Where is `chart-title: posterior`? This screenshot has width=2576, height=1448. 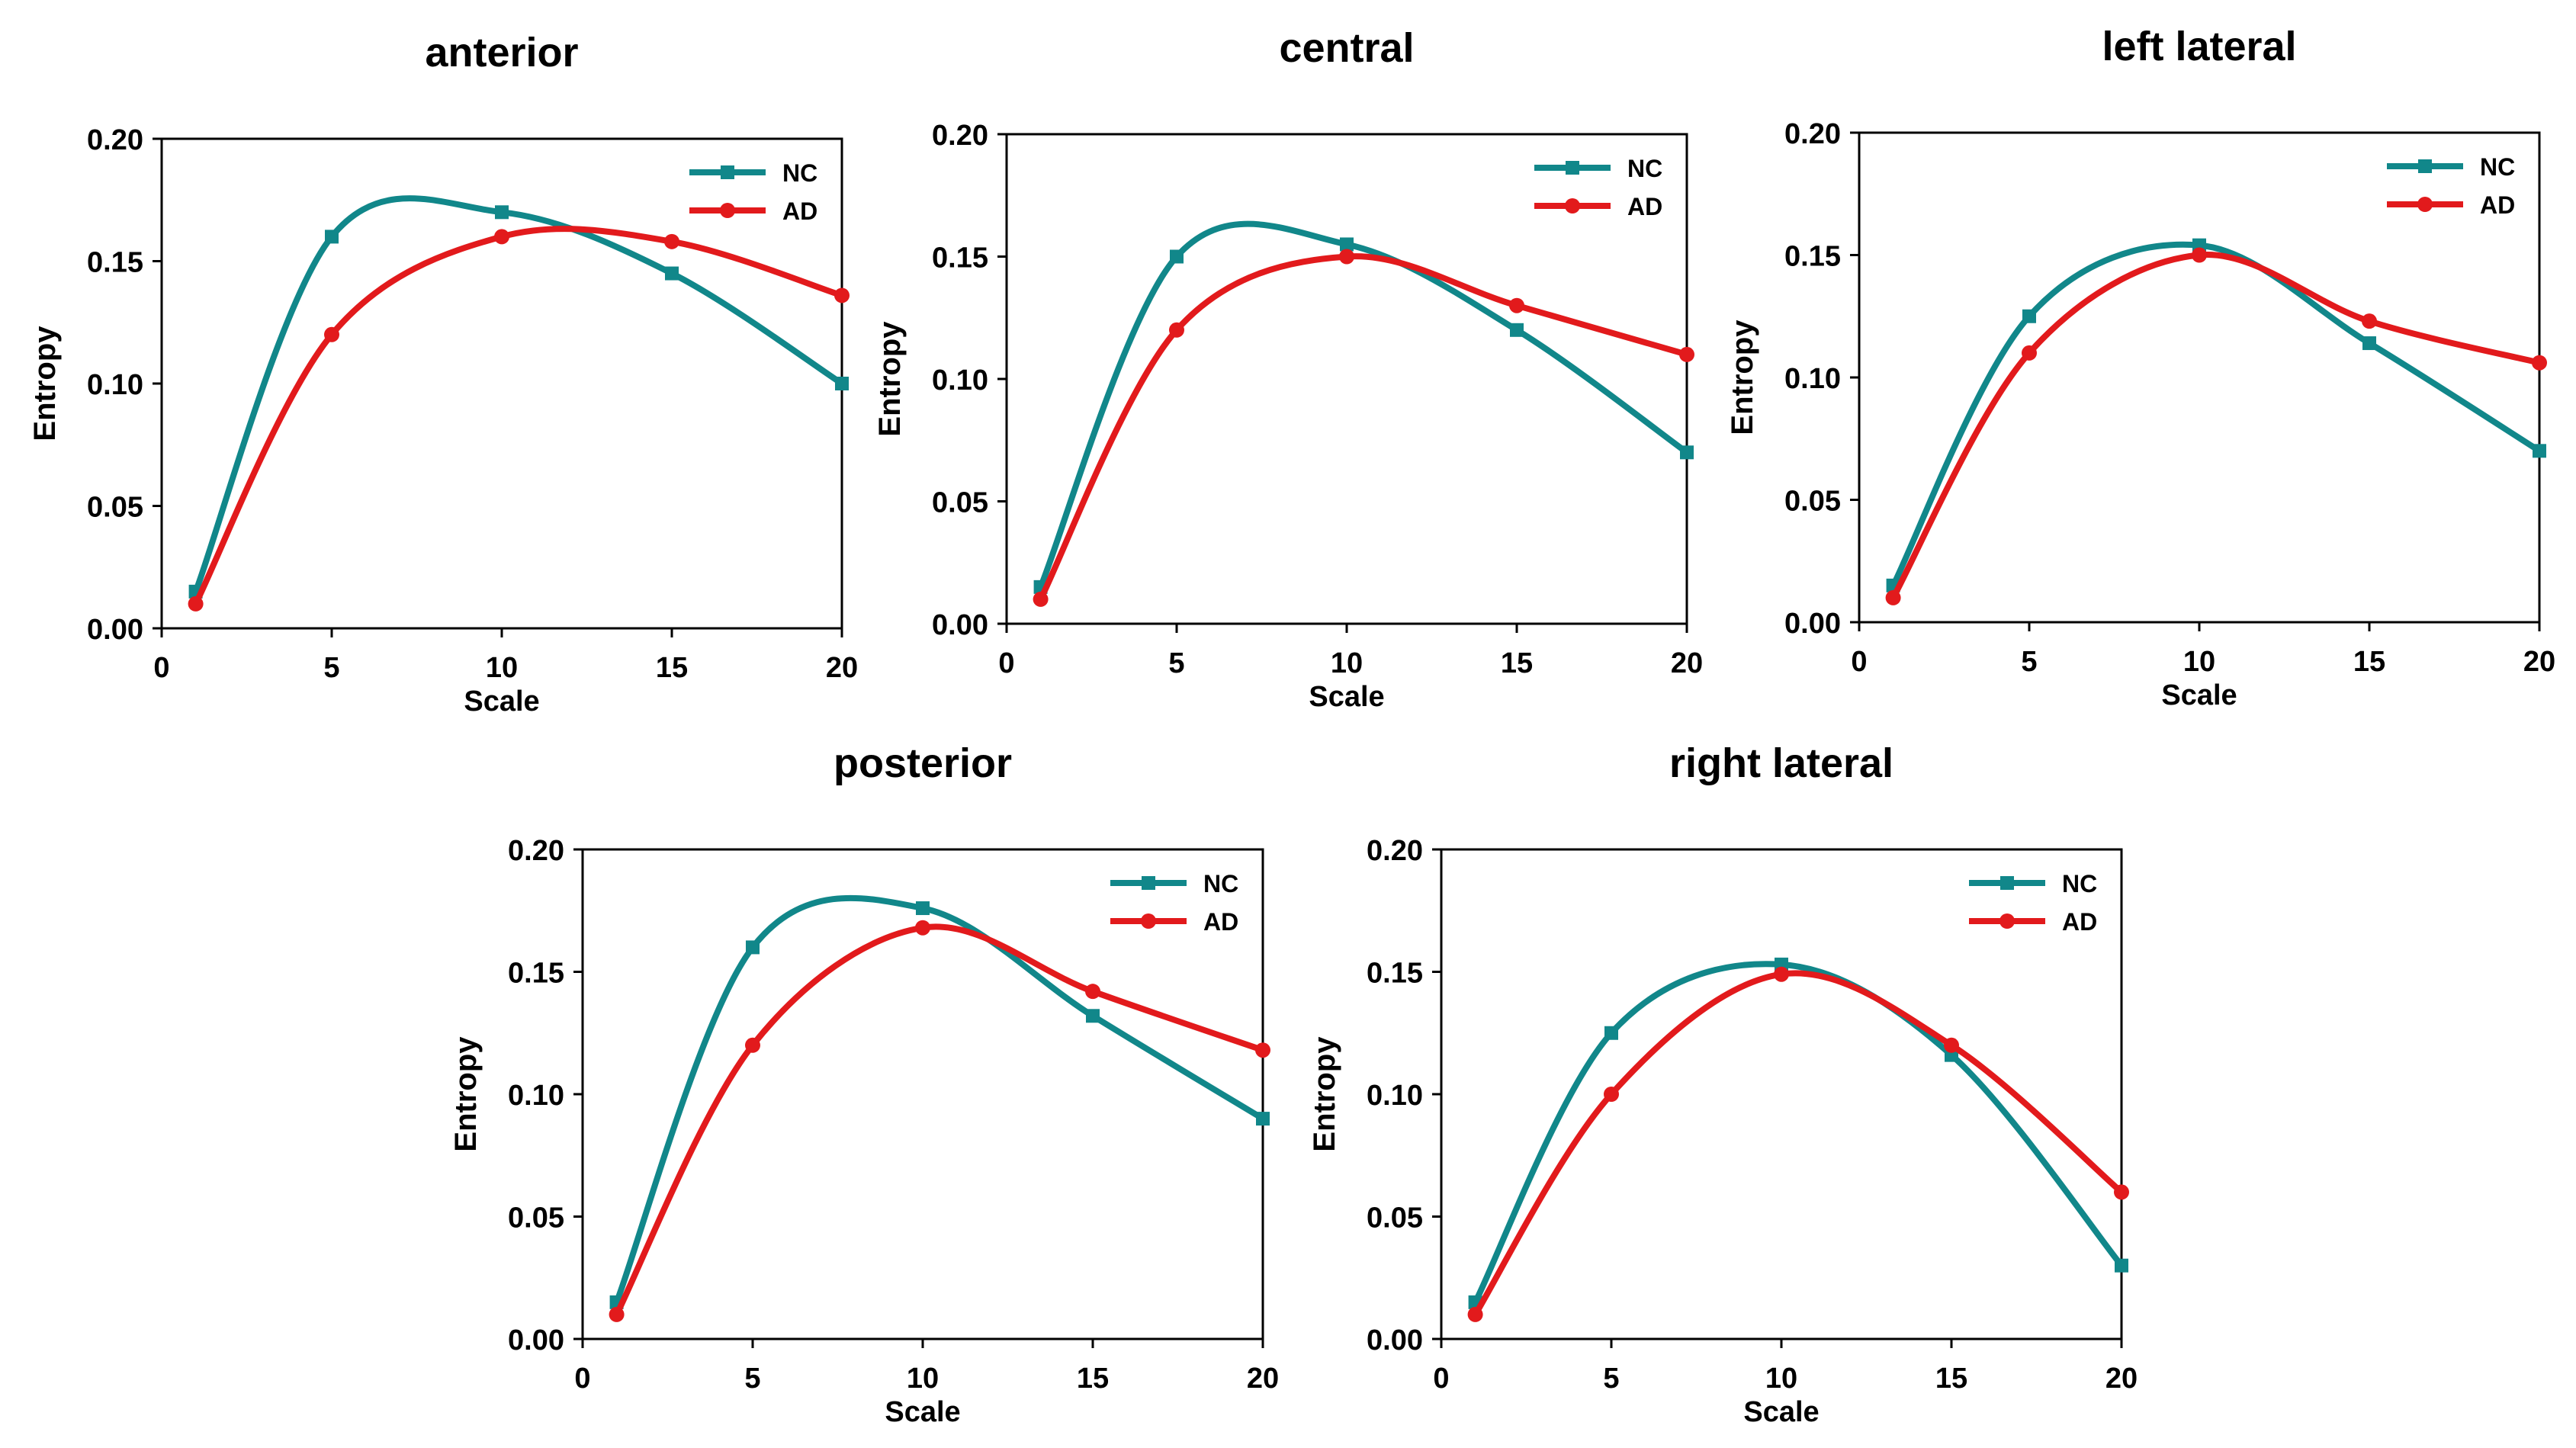 chart-title: posterior is located at coordinates (923, 763).